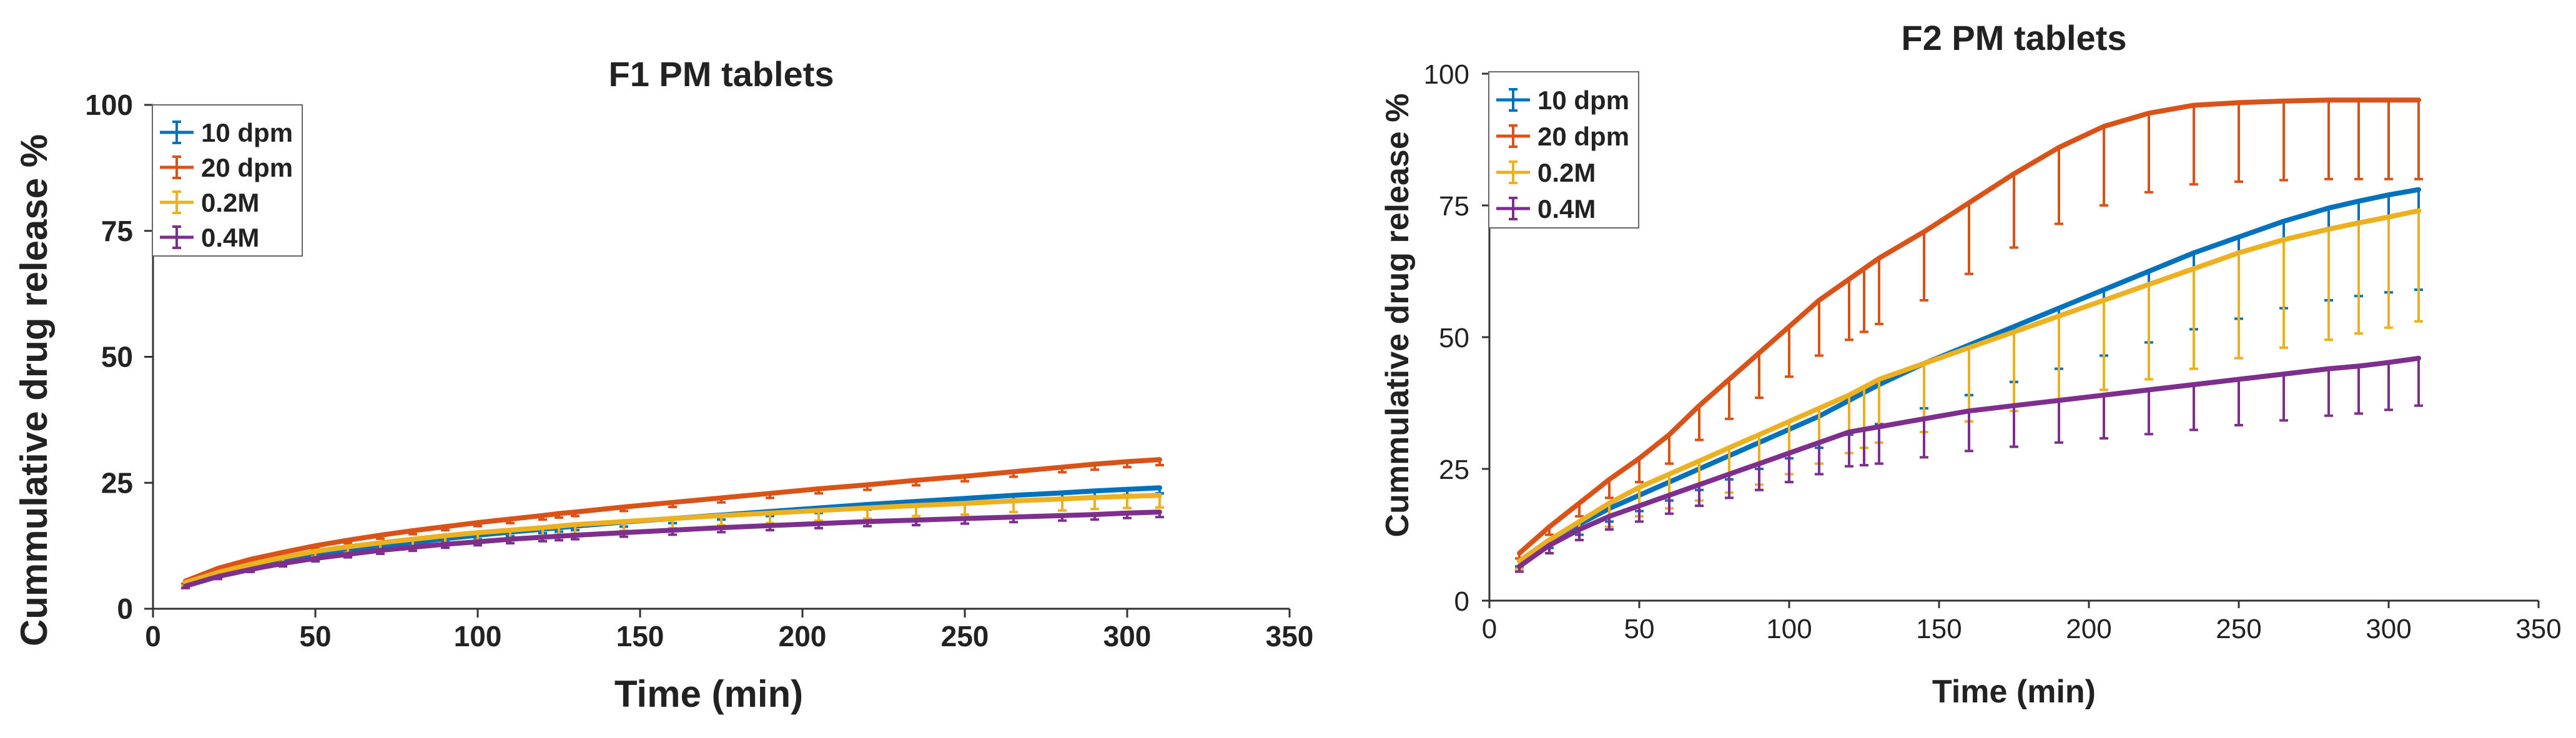 The width and height of the screenshot is (2576, 738). What do you see at coordinates (315, 636) in the screenshot?
I see `chart-f1-x-tick-label: 50` at bounding box center [315, 636].